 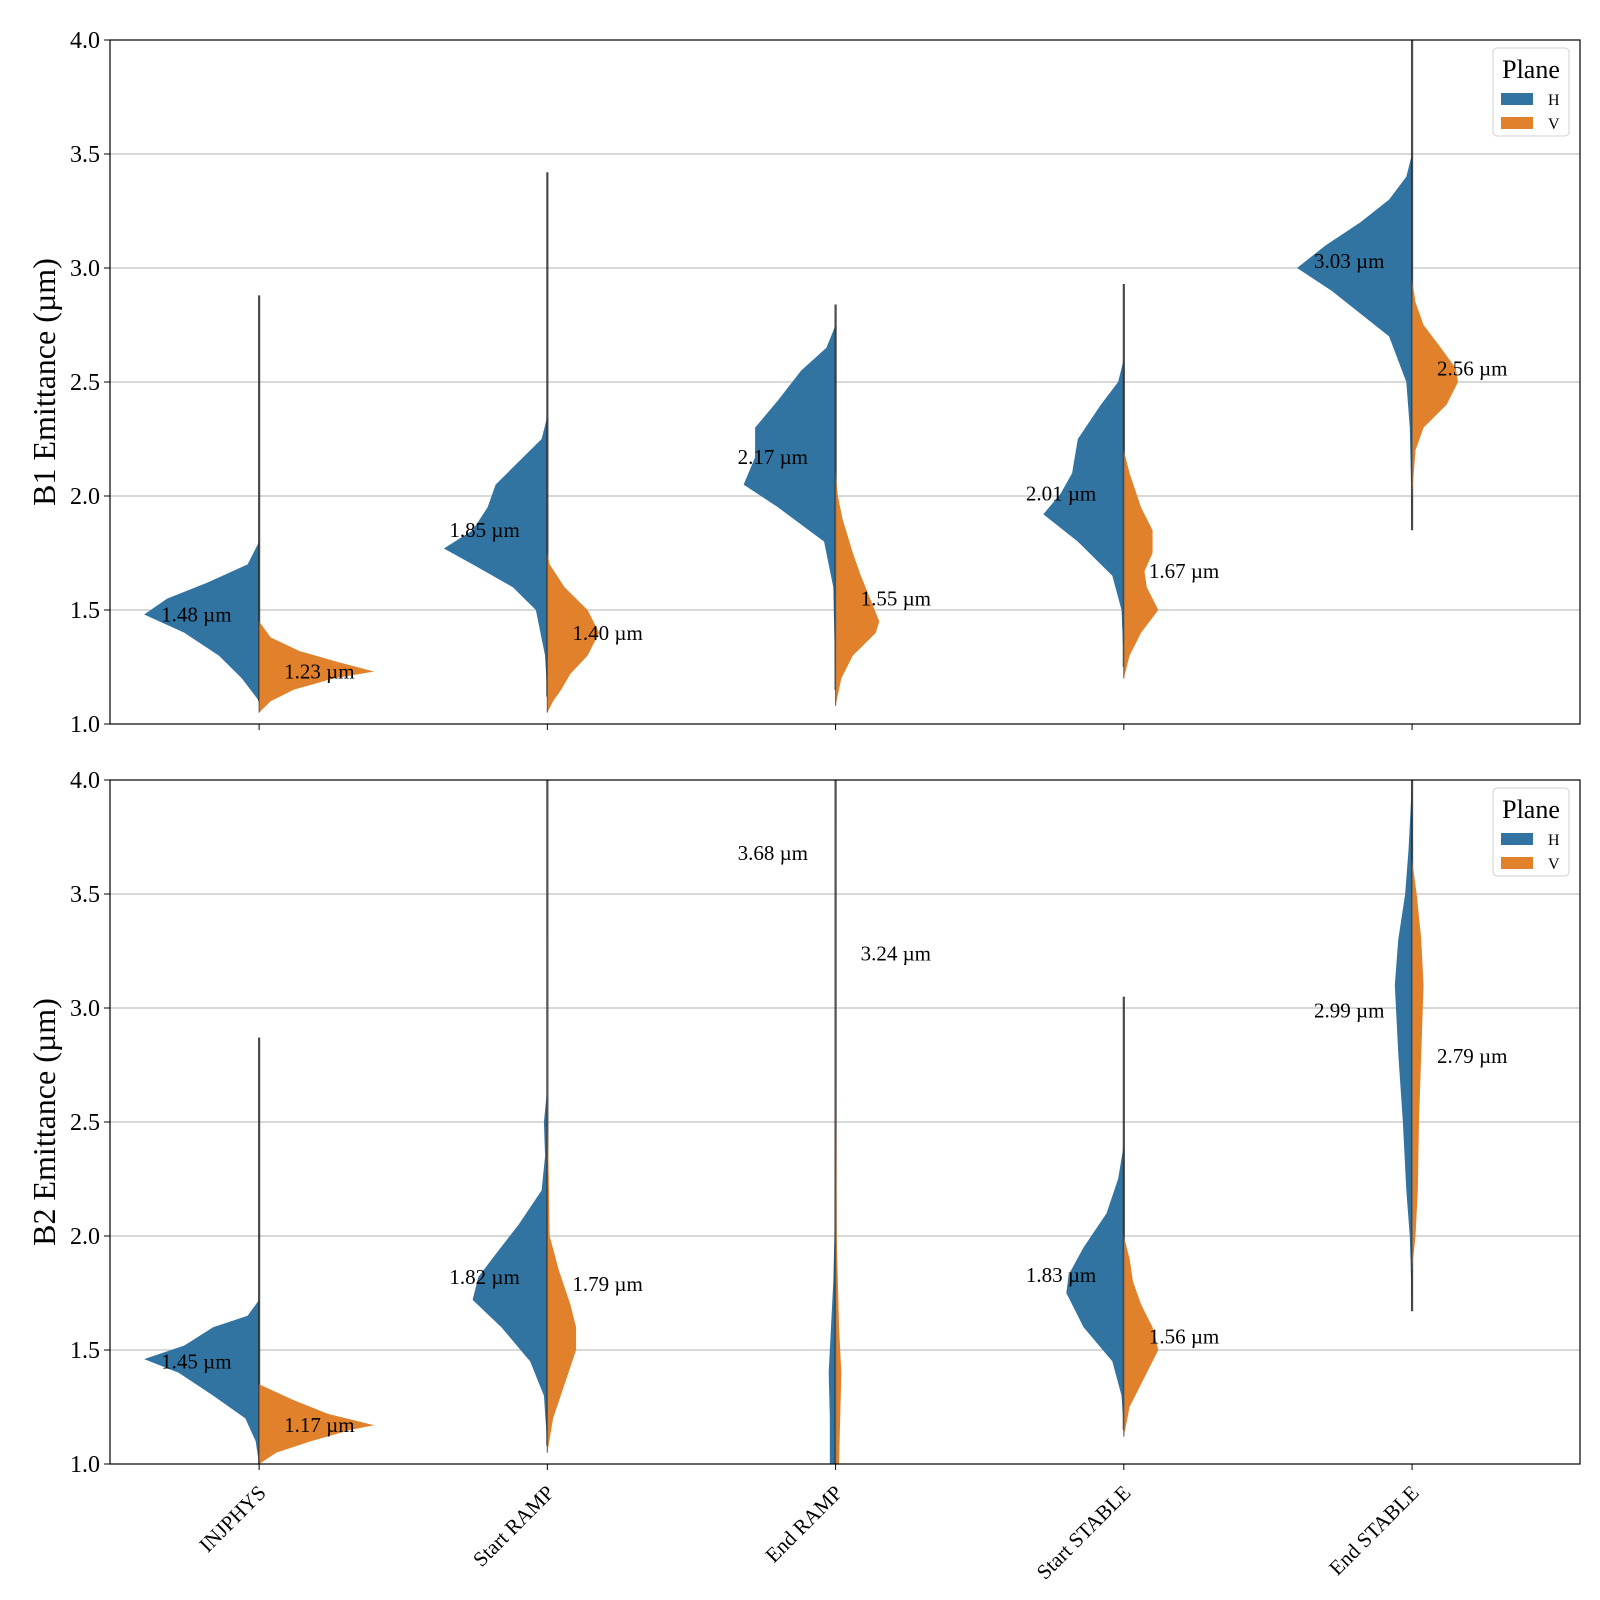 I want to click on median-label-v-4: 2.79 µm, so click(x=1472, y=1056).